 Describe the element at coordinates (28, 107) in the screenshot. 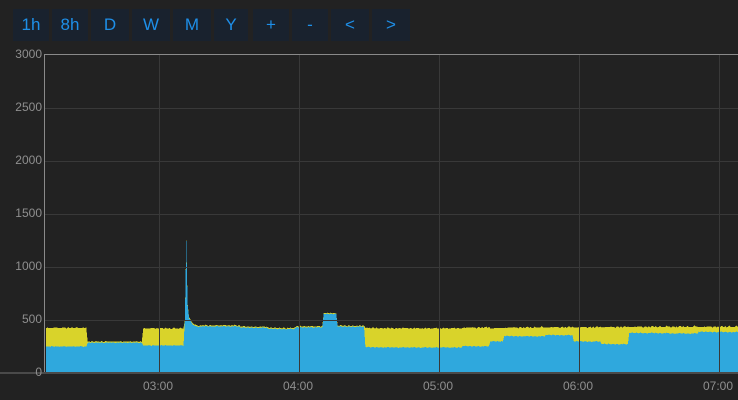

I see `y-tick-label: 2500` at that location.